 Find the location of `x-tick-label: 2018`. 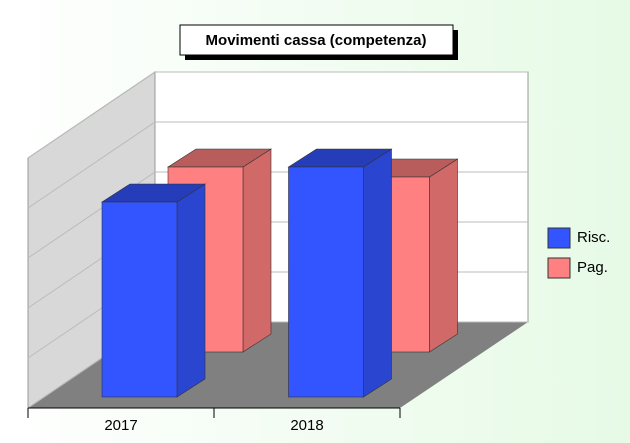

x-tick-label: 2018 is located at coordinates (306, 425).